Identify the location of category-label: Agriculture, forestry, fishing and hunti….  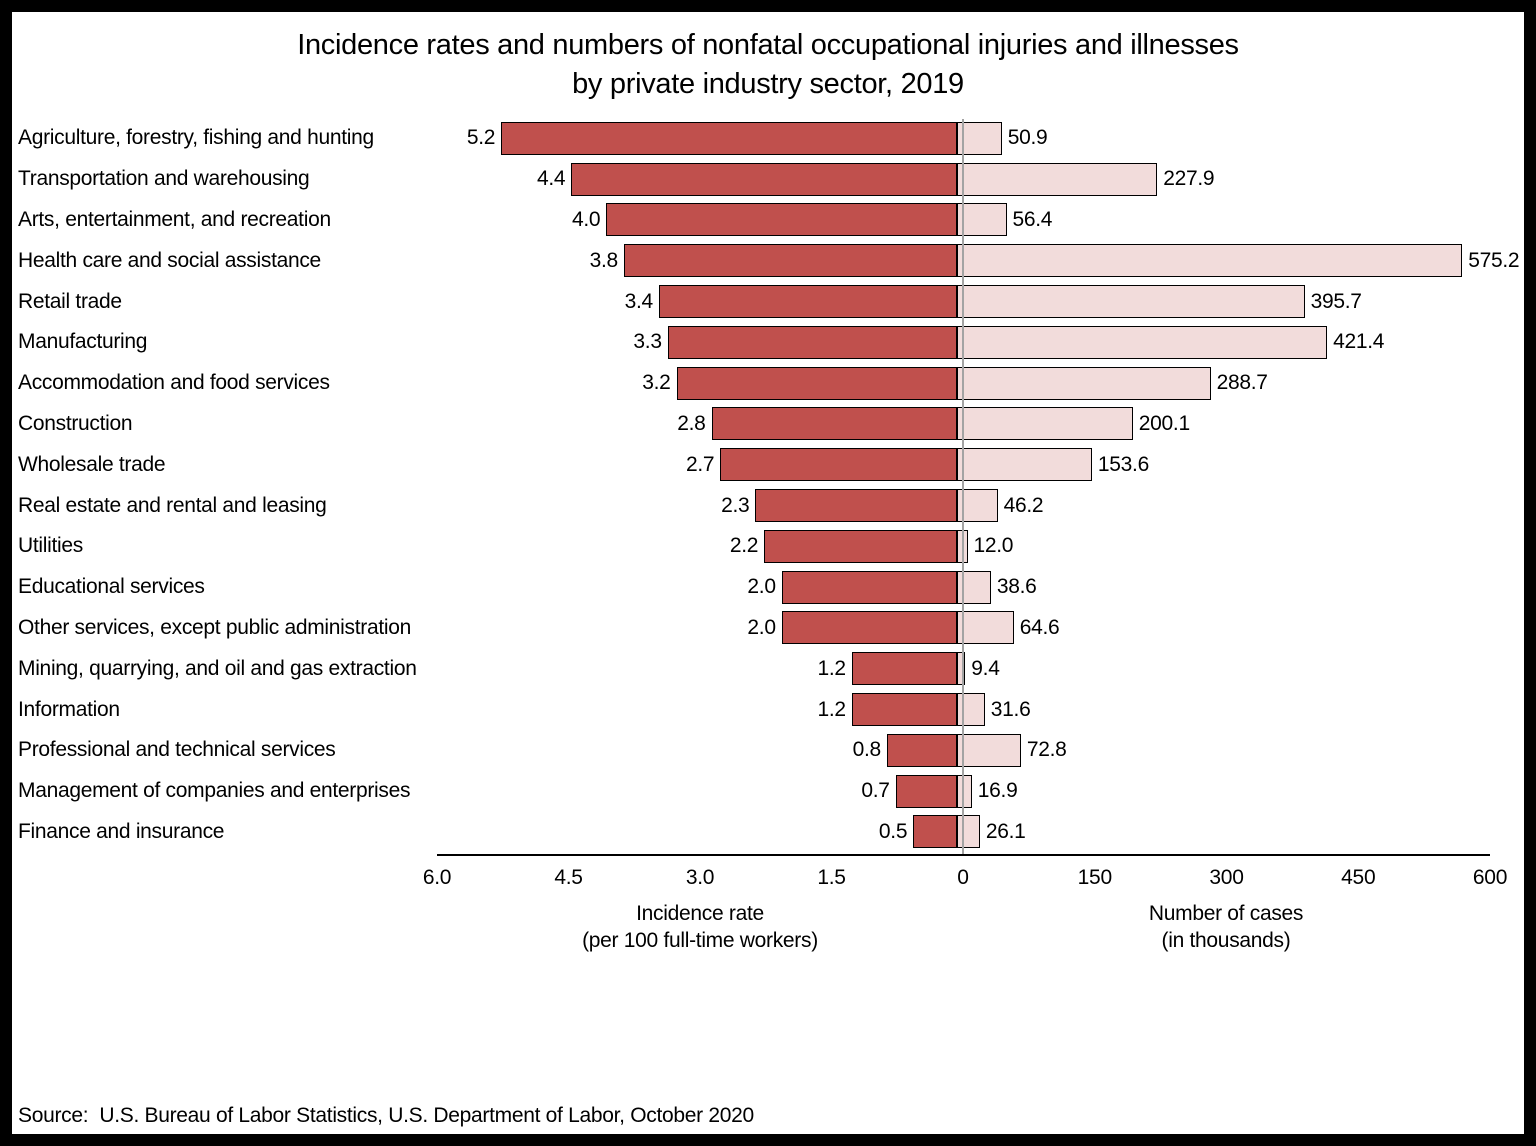
(196, 138).